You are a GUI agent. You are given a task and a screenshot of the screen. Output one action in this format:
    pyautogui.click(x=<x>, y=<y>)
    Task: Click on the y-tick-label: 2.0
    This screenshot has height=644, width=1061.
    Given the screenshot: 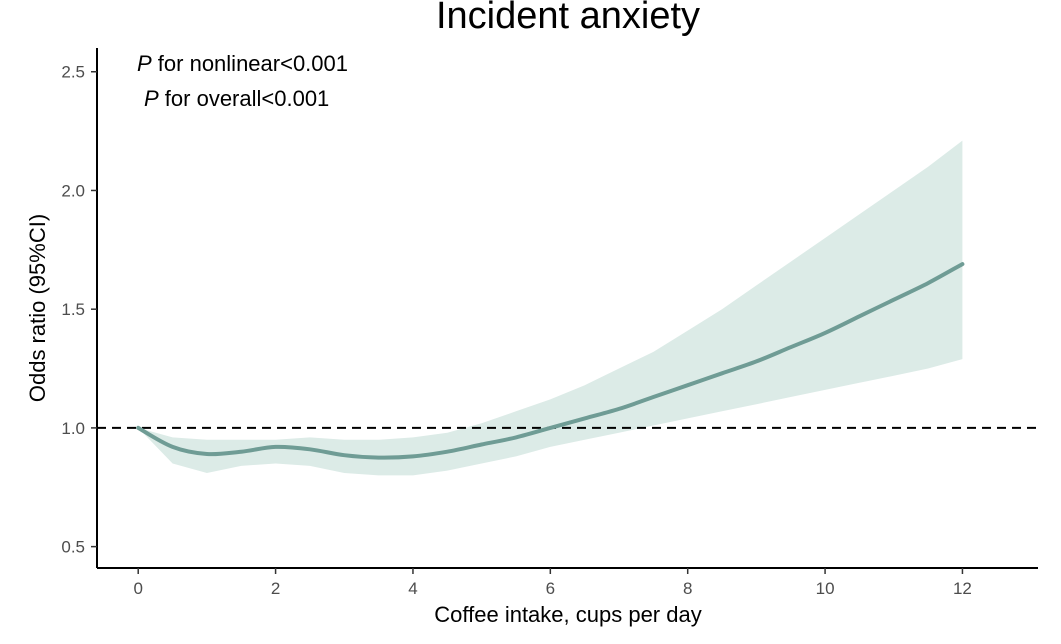 What is the action you would take?
    pyautogui.click(x=73, y=190)
    